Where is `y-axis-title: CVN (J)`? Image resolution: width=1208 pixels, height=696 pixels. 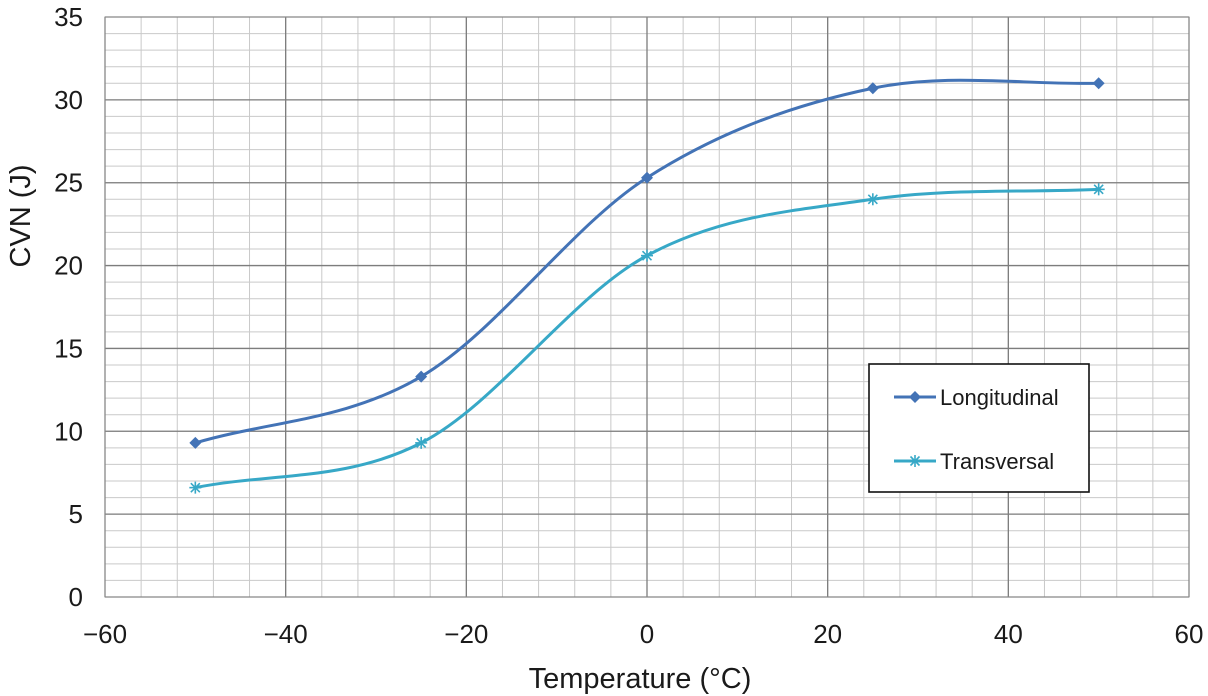 y-axis-title: CVN (J) is located at coordinates (21, 215).